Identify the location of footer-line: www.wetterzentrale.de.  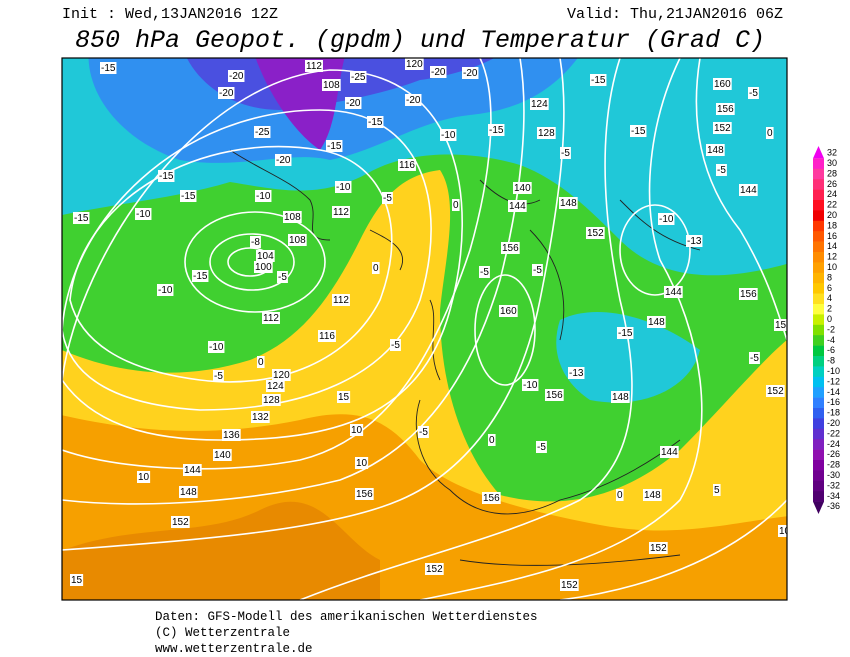
(234, 649).